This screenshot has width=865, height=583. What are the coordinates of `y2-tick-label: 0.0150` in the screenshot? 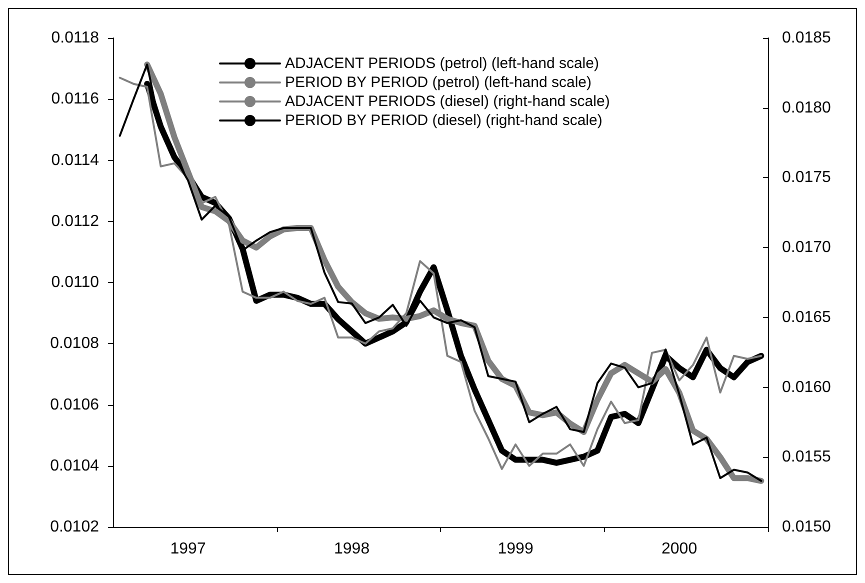 It's located at (807, 527).